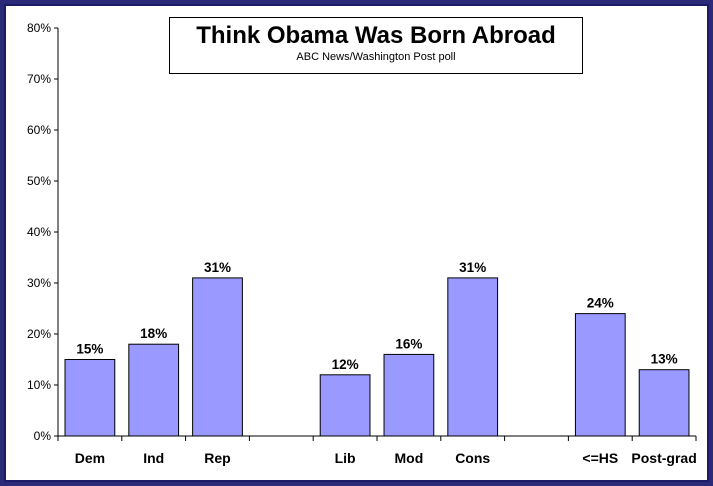 Image resolution: width=713 pixels, height=486 pixels. I want to click on y-tick-label: 60%, so click(39, 130).